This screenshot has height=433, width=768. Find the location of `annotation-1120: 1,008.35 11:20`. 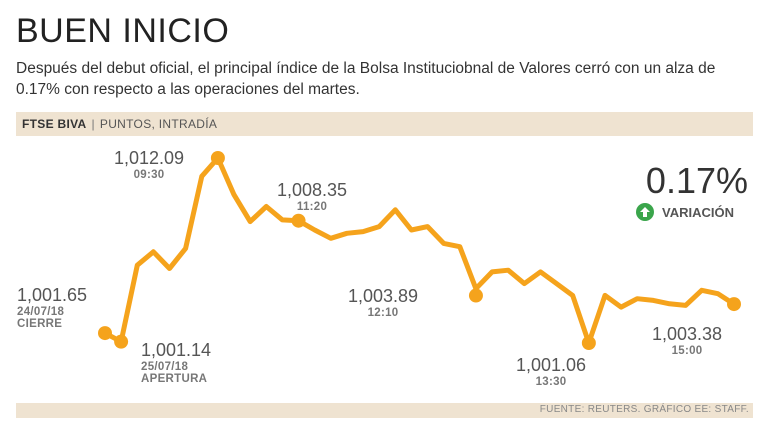

annotation-1120: 1,008.35 11:20 is located at coordinates (312, 196).